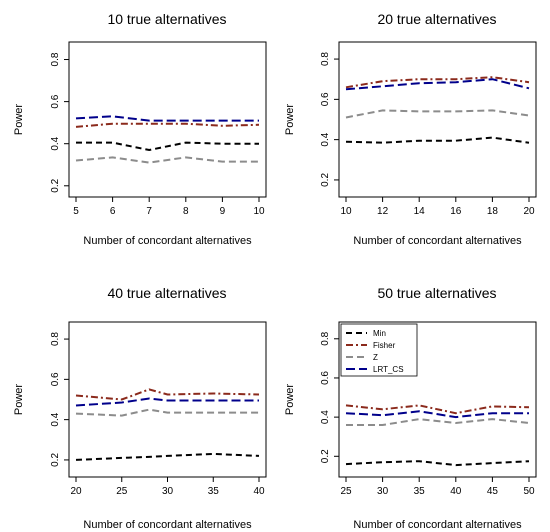  What do you see at coordinates (420, 211) in the screenshot?
I see `x-tick-label: 14` at bounding box center [420, 211].